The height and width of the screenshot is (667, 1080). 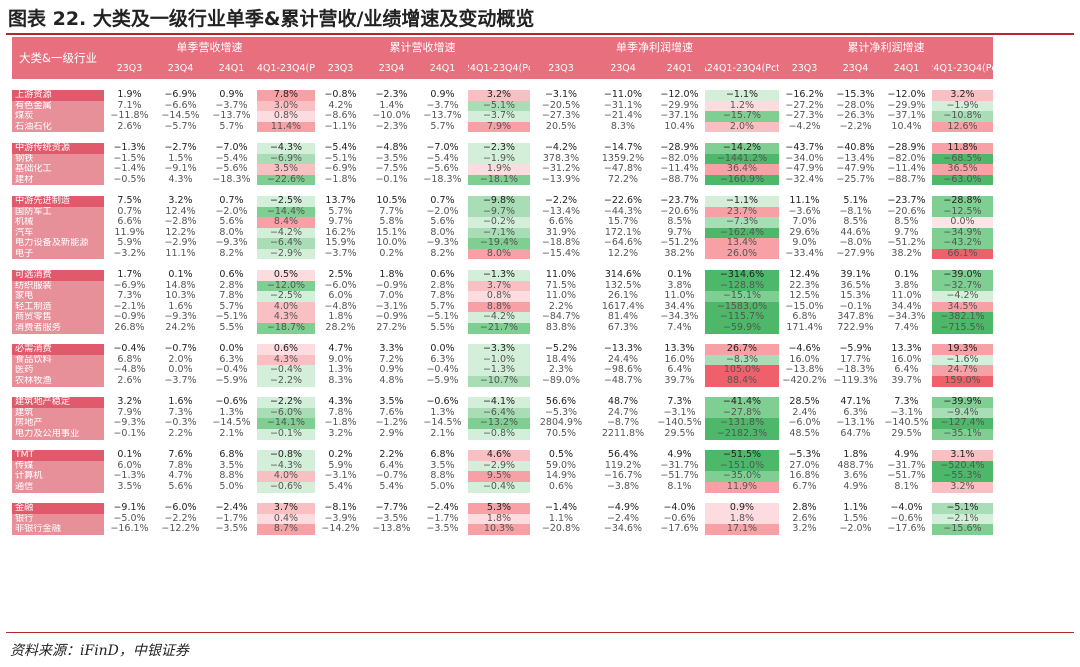 What do you see at coordinates (231, 116) in the screenshot?
I see `cell-0-2-2: −13.7%` at bounding box center [231, 116].